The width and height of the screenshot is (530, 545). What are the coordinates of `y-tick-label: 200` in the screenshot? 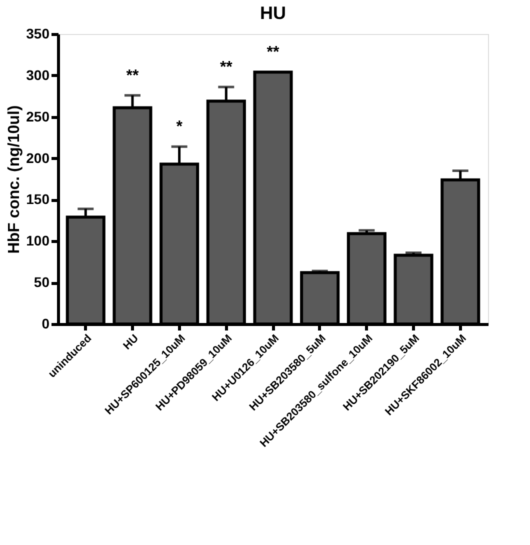 It's located at (38, 158).